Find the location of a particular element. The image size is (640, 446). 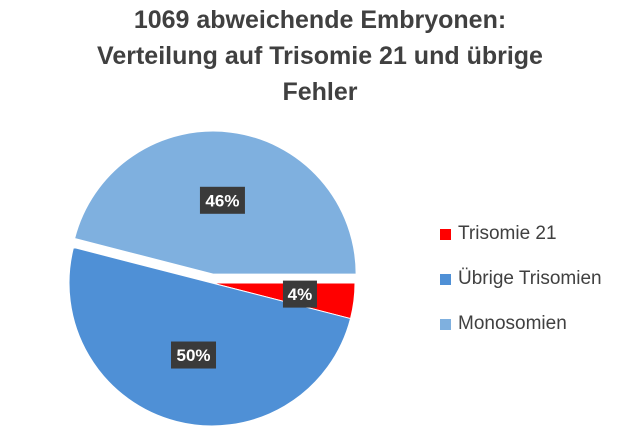

data-label-text-1: 4% is located at coordinates (300, 294).